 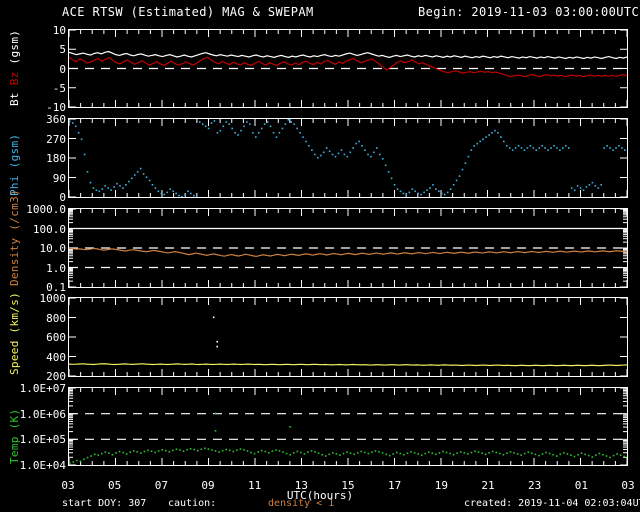 I want to click on footer-created-timestamp: created: 2019-11-04 02:03:04UTC, so click(x=552, y=503).